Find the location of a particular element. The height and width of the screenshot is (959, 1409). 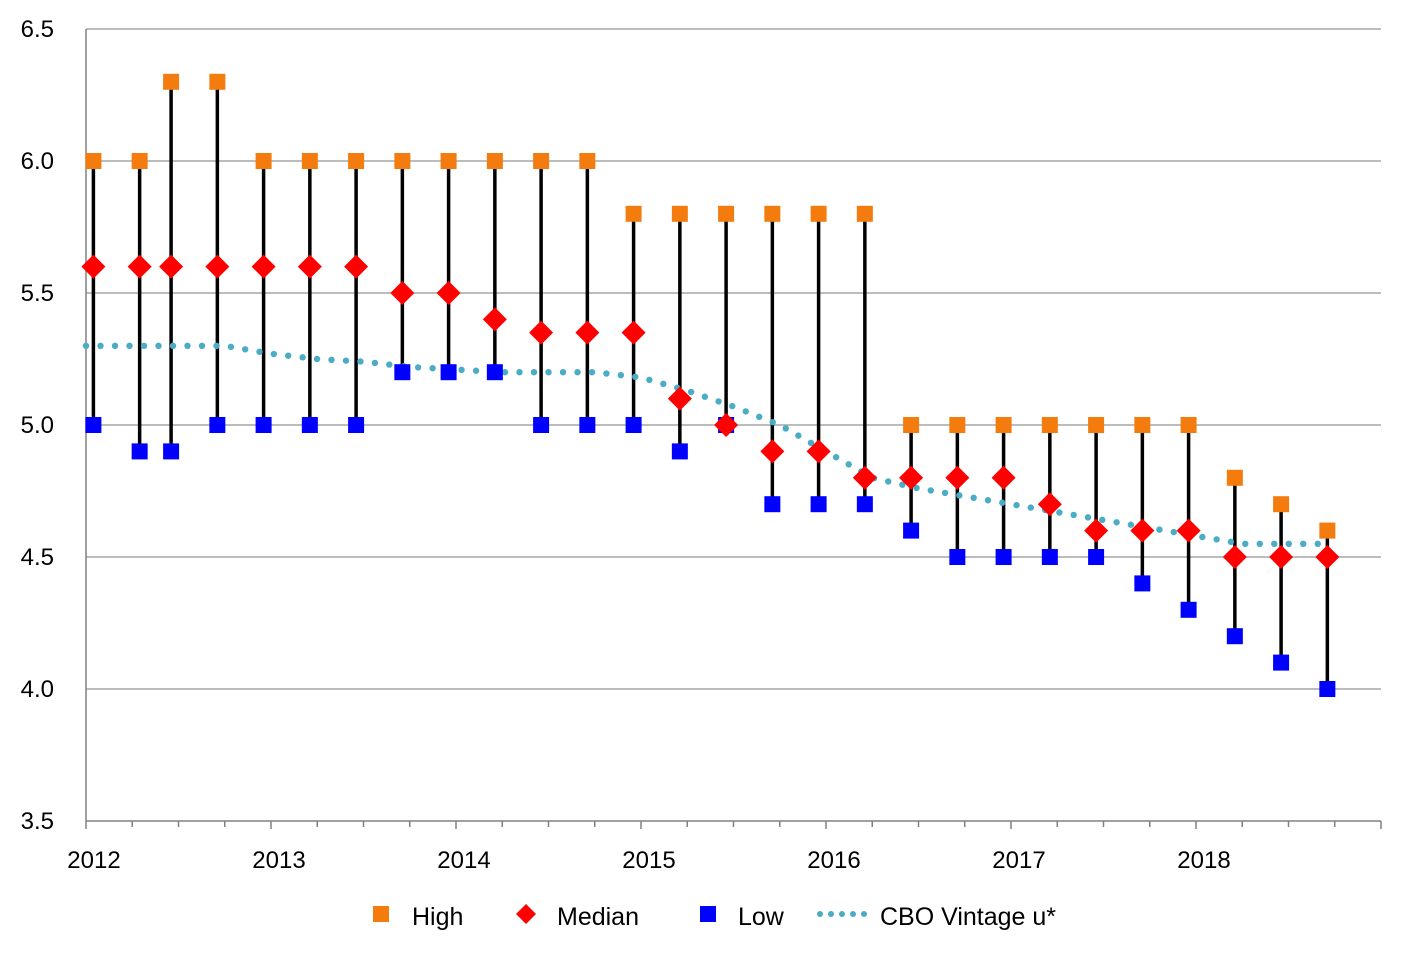

x-tick-label-2016: 2016 is located at coordinates (833, 860).